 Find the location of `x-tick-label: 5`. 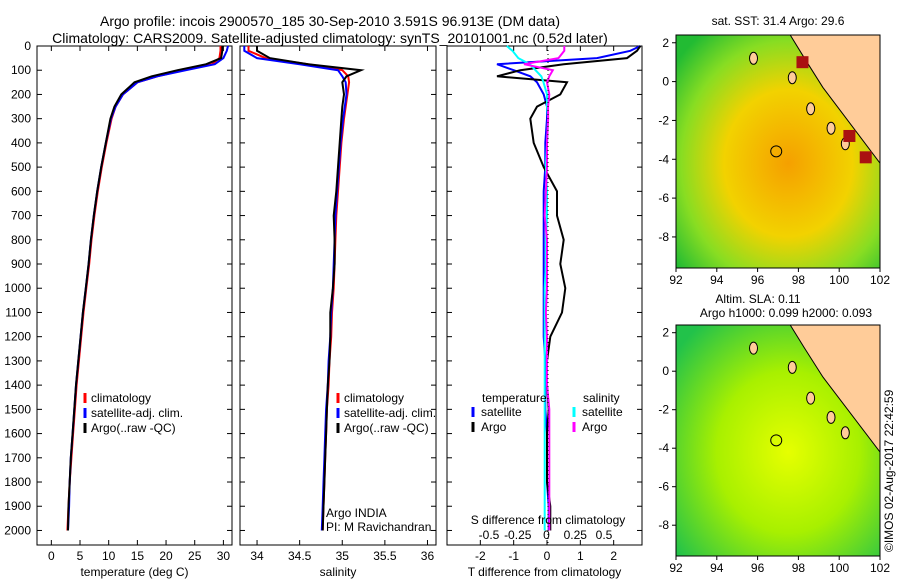

x-tick-label: 5 is located at coordinates (80, 556).